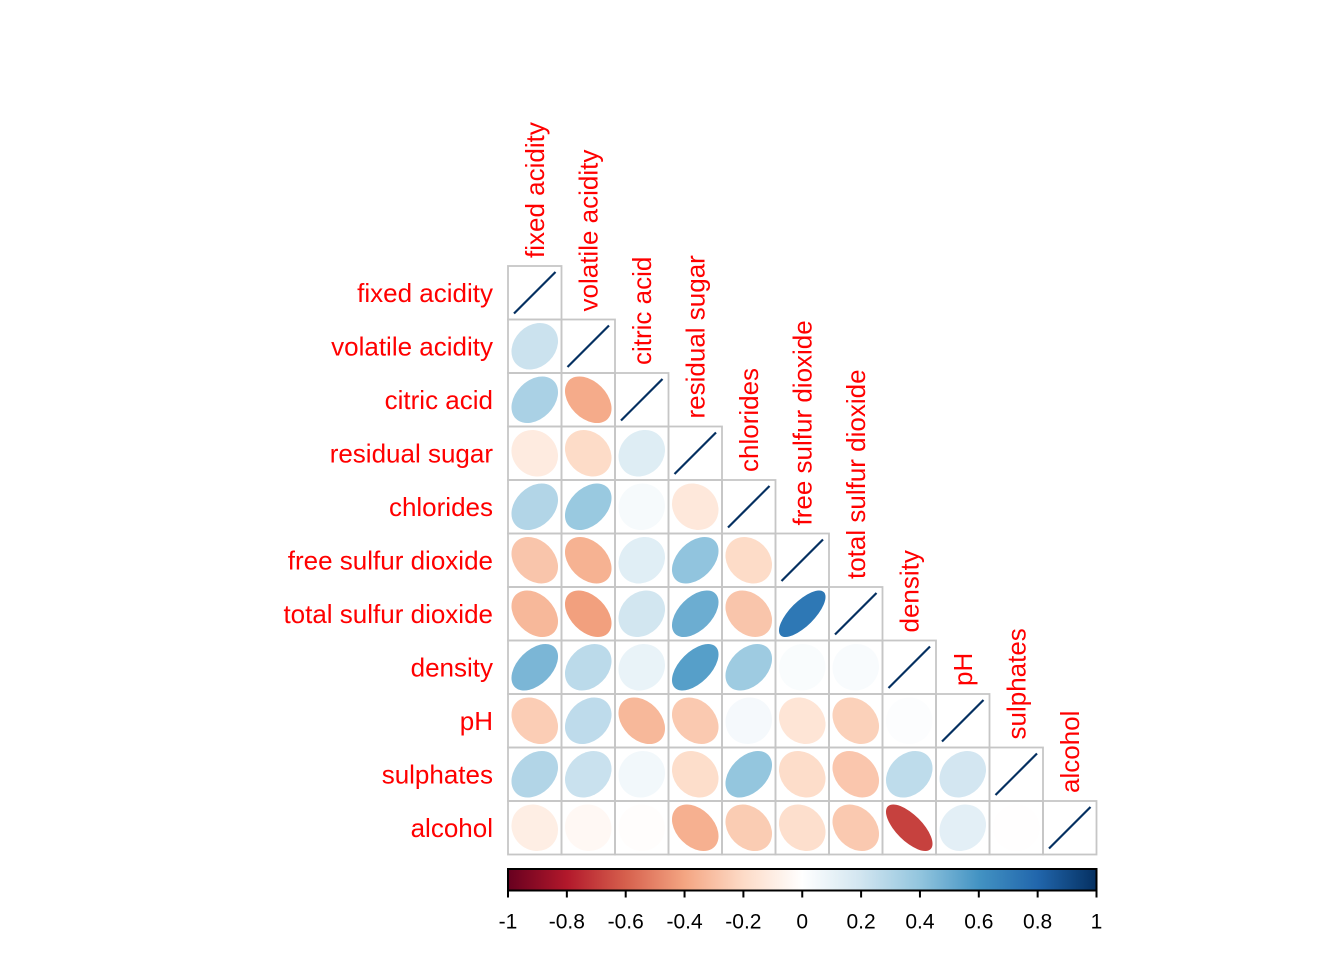 This screenshot has width=1344, height=960. What do you see at coordinates (695, 828) in the screenshot?
I see `corr-ellipse-alcohol--residual-sugar` at bounding box center [695, 828].